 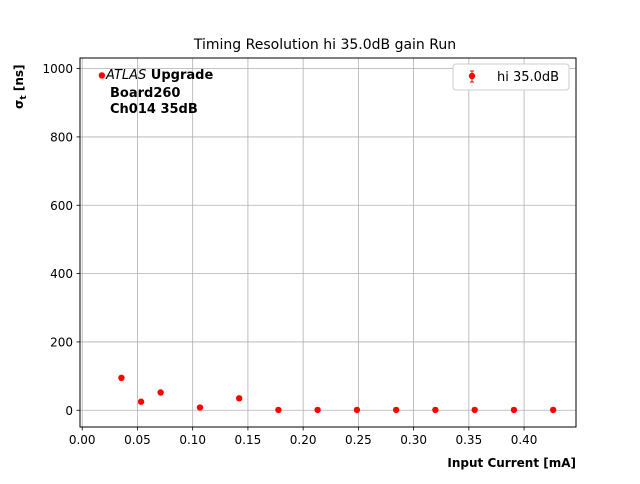 What do you see at coordinates (358, 440) in the screenshot?
I see `x-tick-label: 0.25` at bounding box center [358, 440].